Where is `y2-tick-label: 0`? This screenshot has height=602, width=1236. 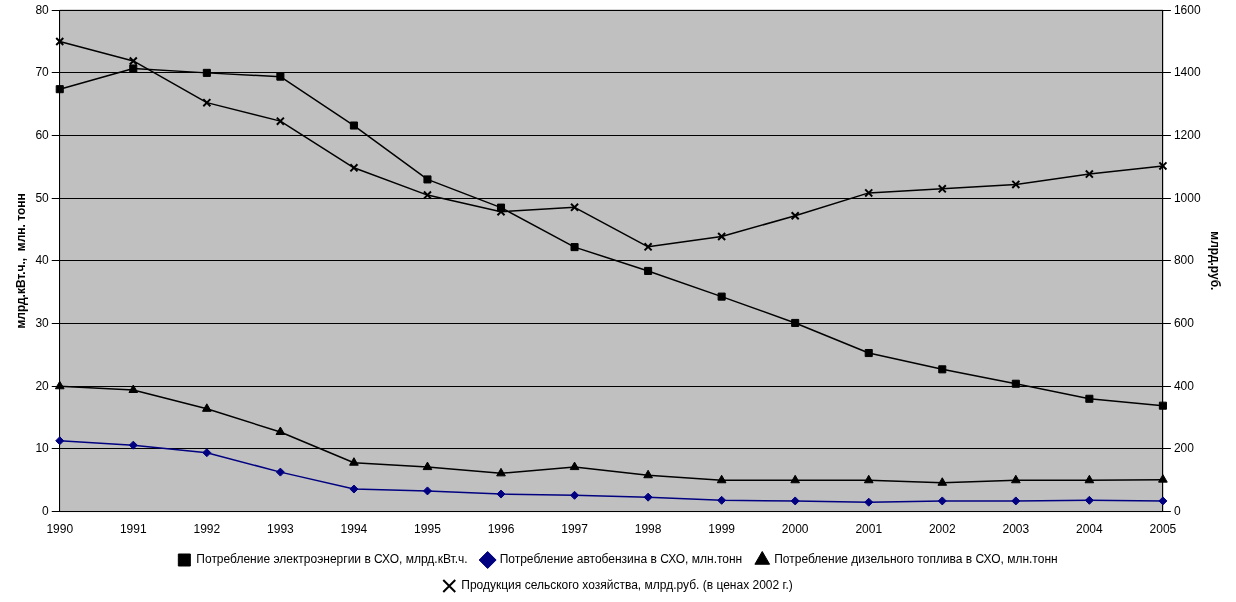
y2-tick-label: 0 is located at coordinates (1177, 510).